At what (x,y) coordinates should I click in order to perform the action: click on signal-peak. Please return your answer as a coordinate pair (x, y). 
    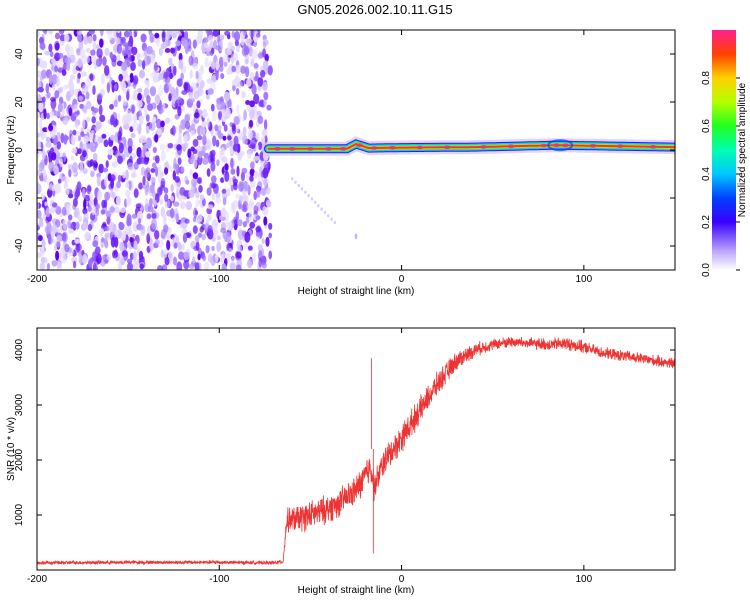
    Looking at the image, I should click on (310, 149).